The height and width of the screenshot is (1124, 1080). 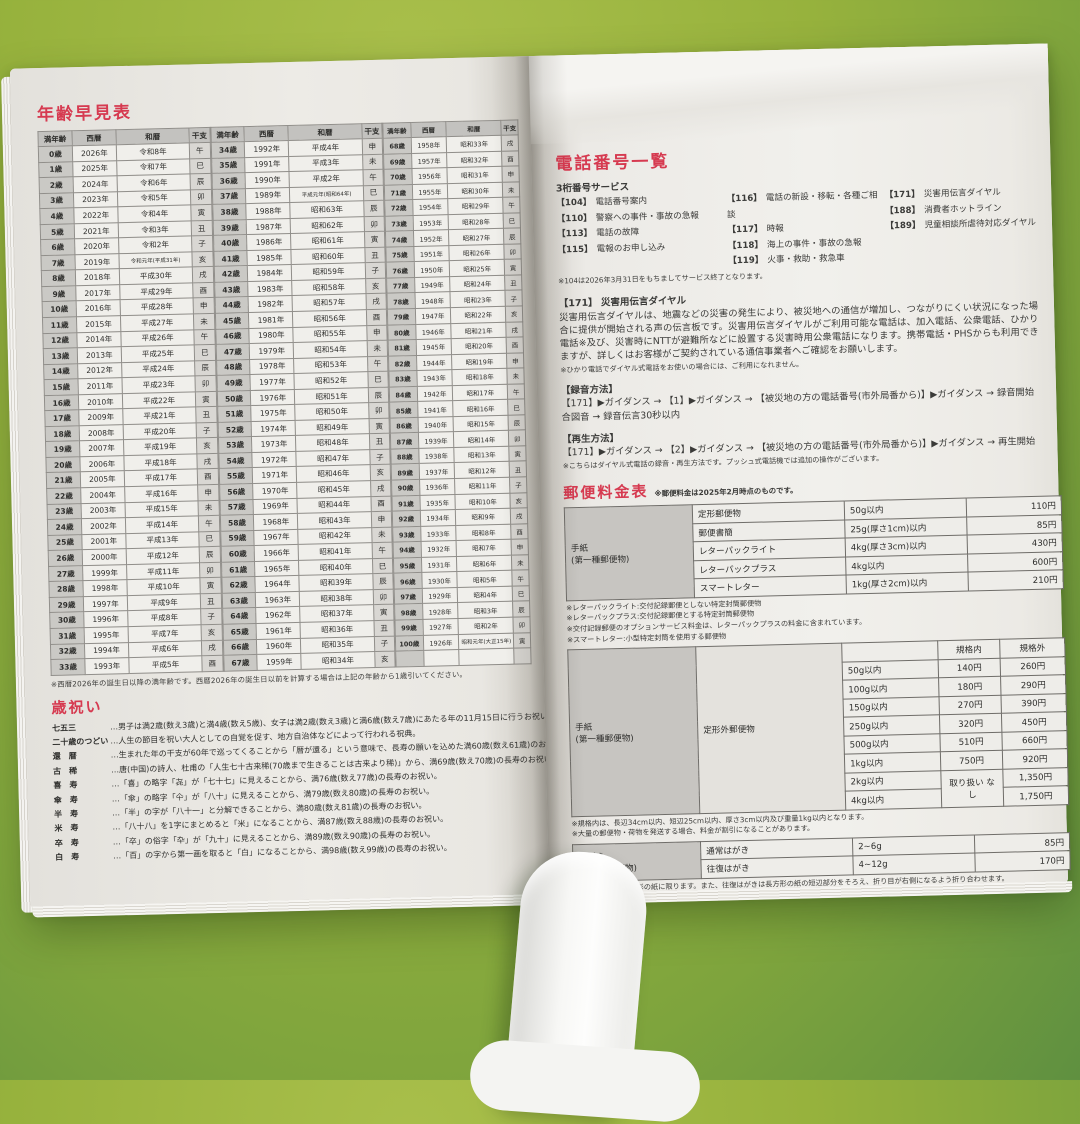 What do you see at coordinates (62, 418) in the screenshot?
I see `age-table-cell: 17歳` at bounding box center [62, 418].